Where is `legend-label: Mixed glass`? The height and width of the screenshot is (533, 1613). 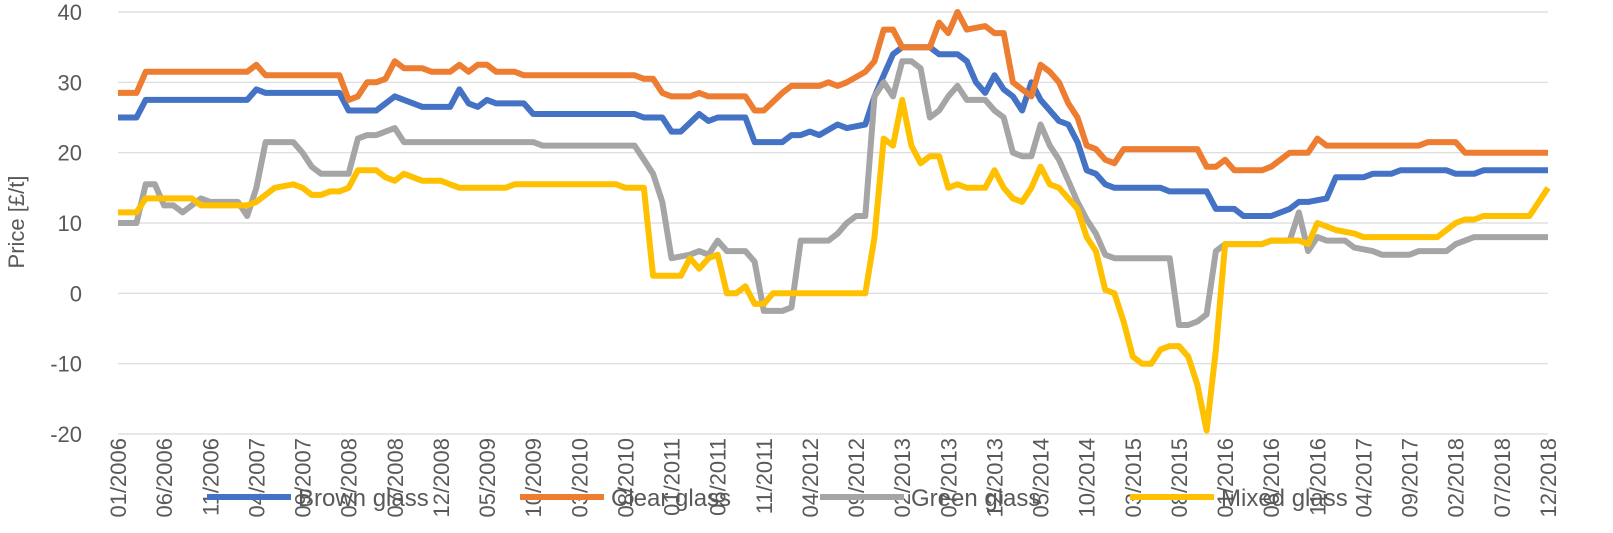 legend-label: Mixed glass is located at coordinates (1284, 498).